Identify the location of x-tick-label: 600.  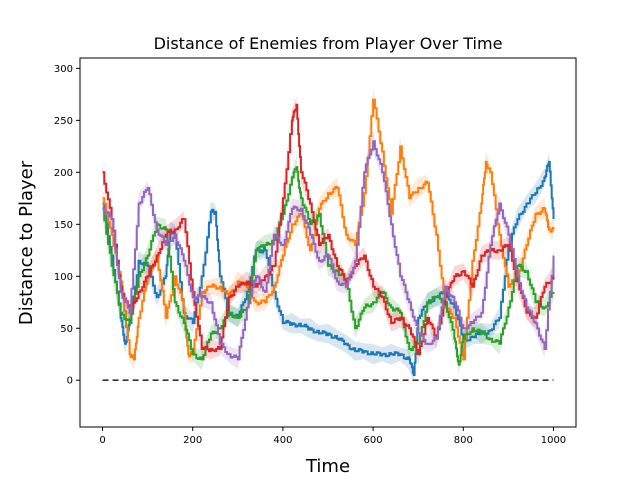
(373, 440).